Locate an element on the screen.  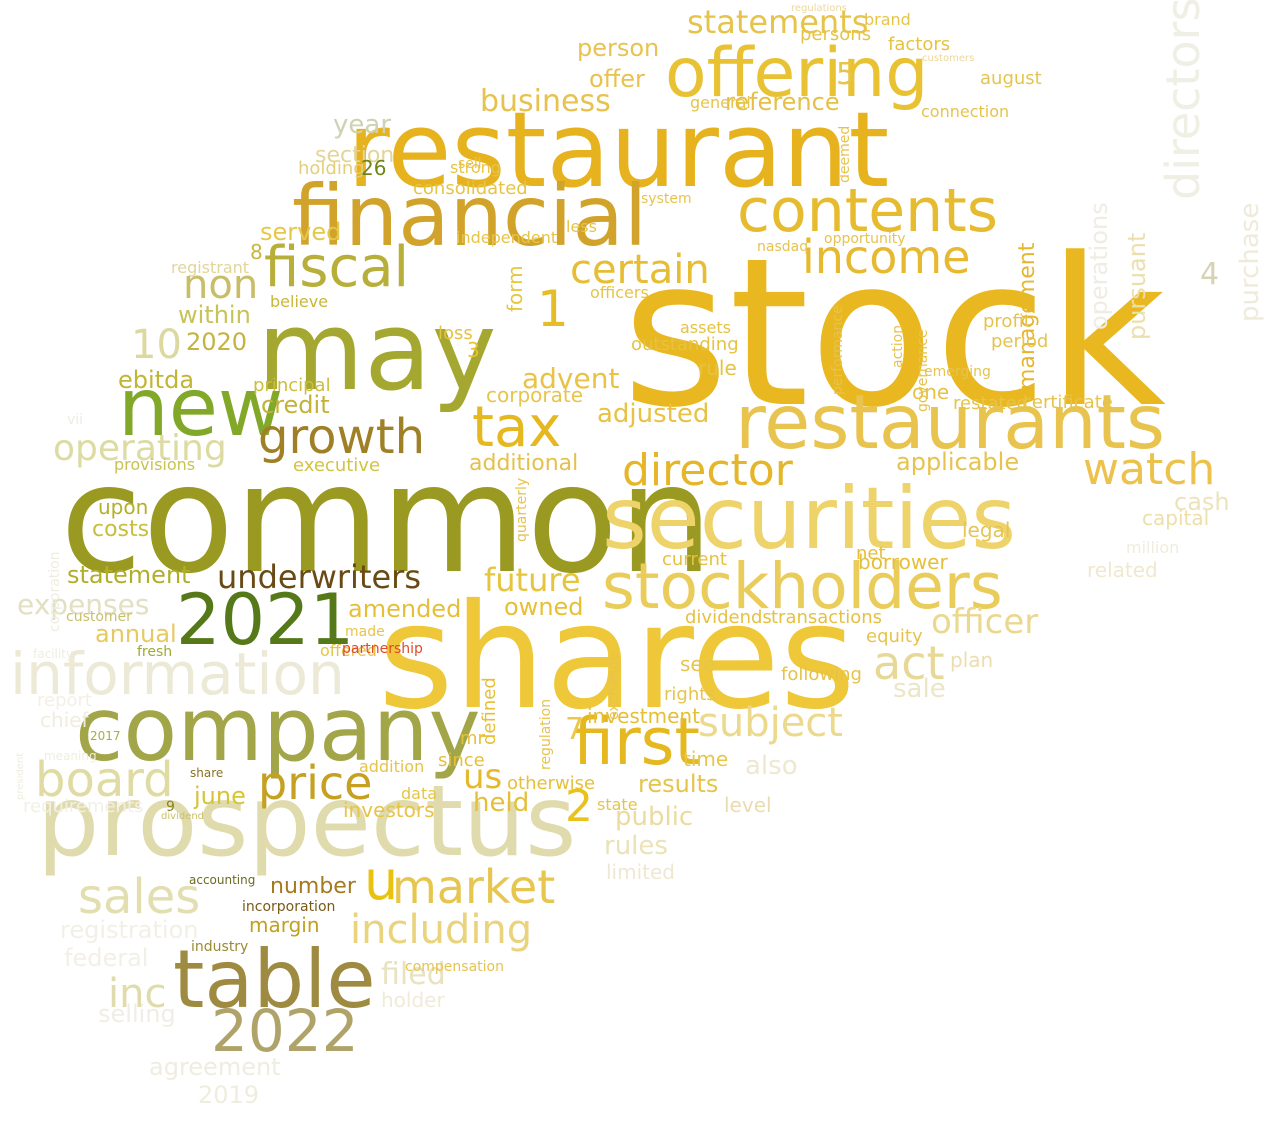
cloud-word: 9 is located at coordinates (170, 807).